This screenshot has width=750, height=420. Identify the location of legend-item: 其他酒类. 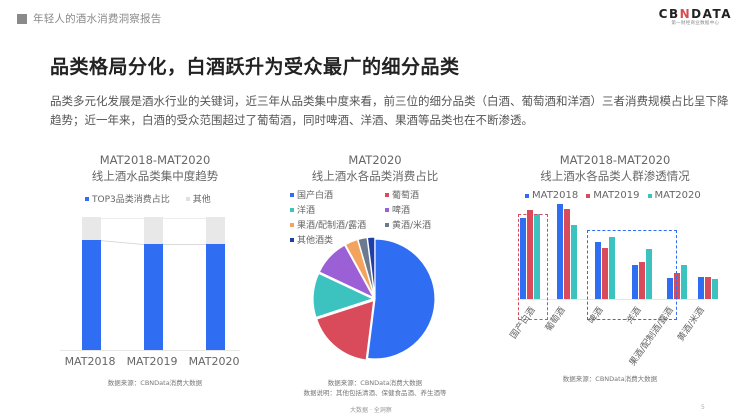
(337, 239).